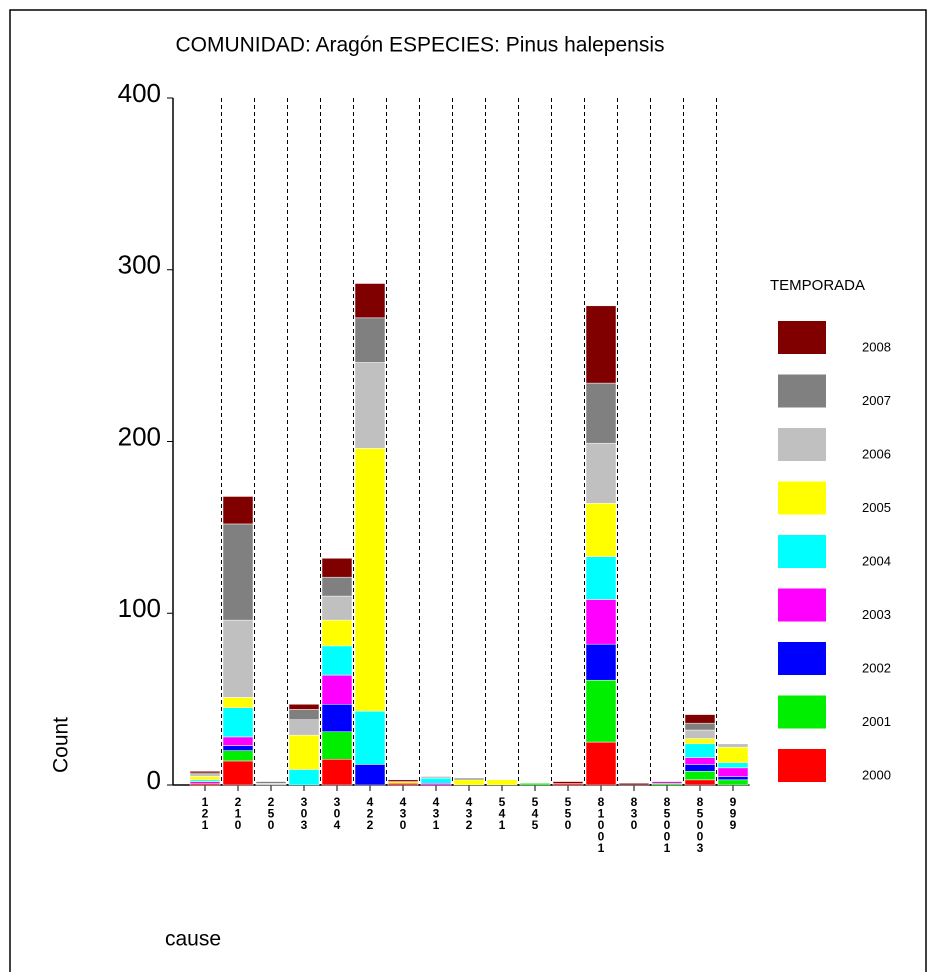 The width and height of the screenshot is (930, 977). What do you see at coordinates (876, 774) in the screenshot?
I see `legend-label: 2000` at bounding box center [876, 774].